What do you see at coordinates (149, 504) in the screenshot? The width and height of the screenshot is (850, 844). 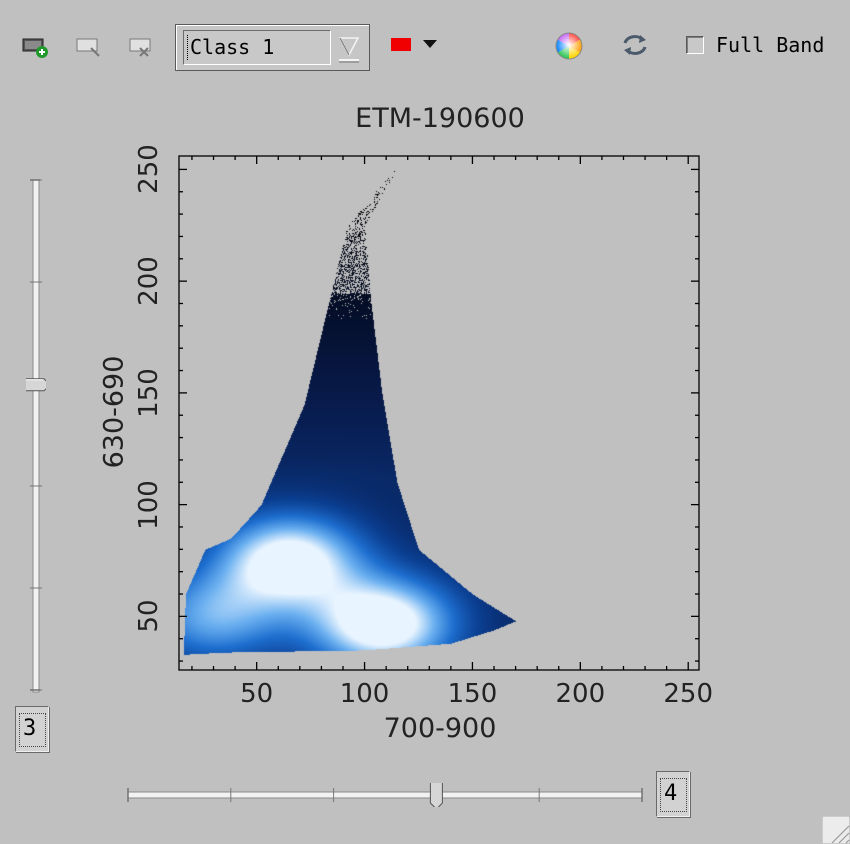 I see `y-tick-label: 100` at bounding box center [149, 504].